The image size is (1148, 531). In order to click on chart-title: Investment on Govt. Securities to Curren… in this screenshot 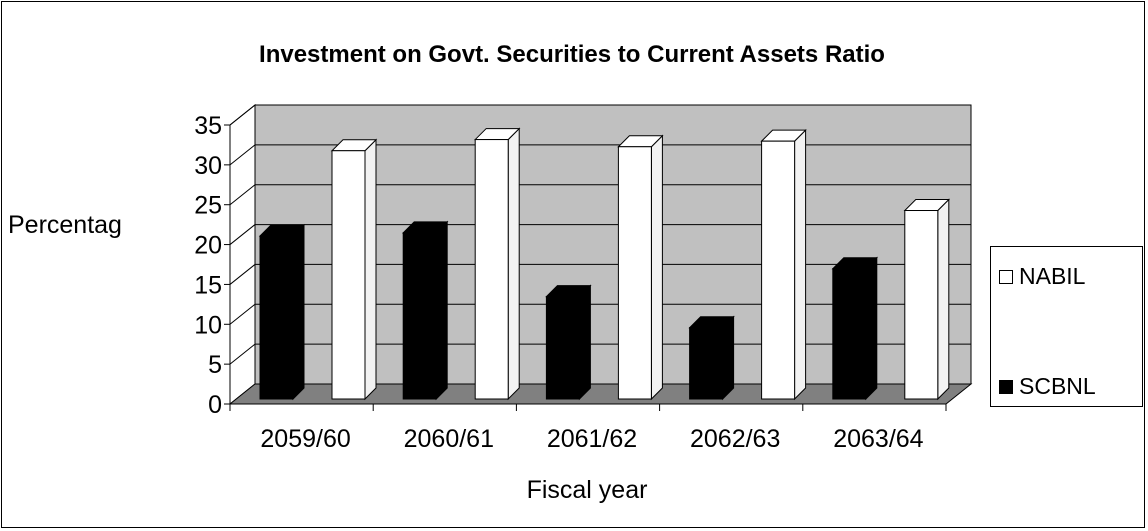, I will do `click(572, 54)`.